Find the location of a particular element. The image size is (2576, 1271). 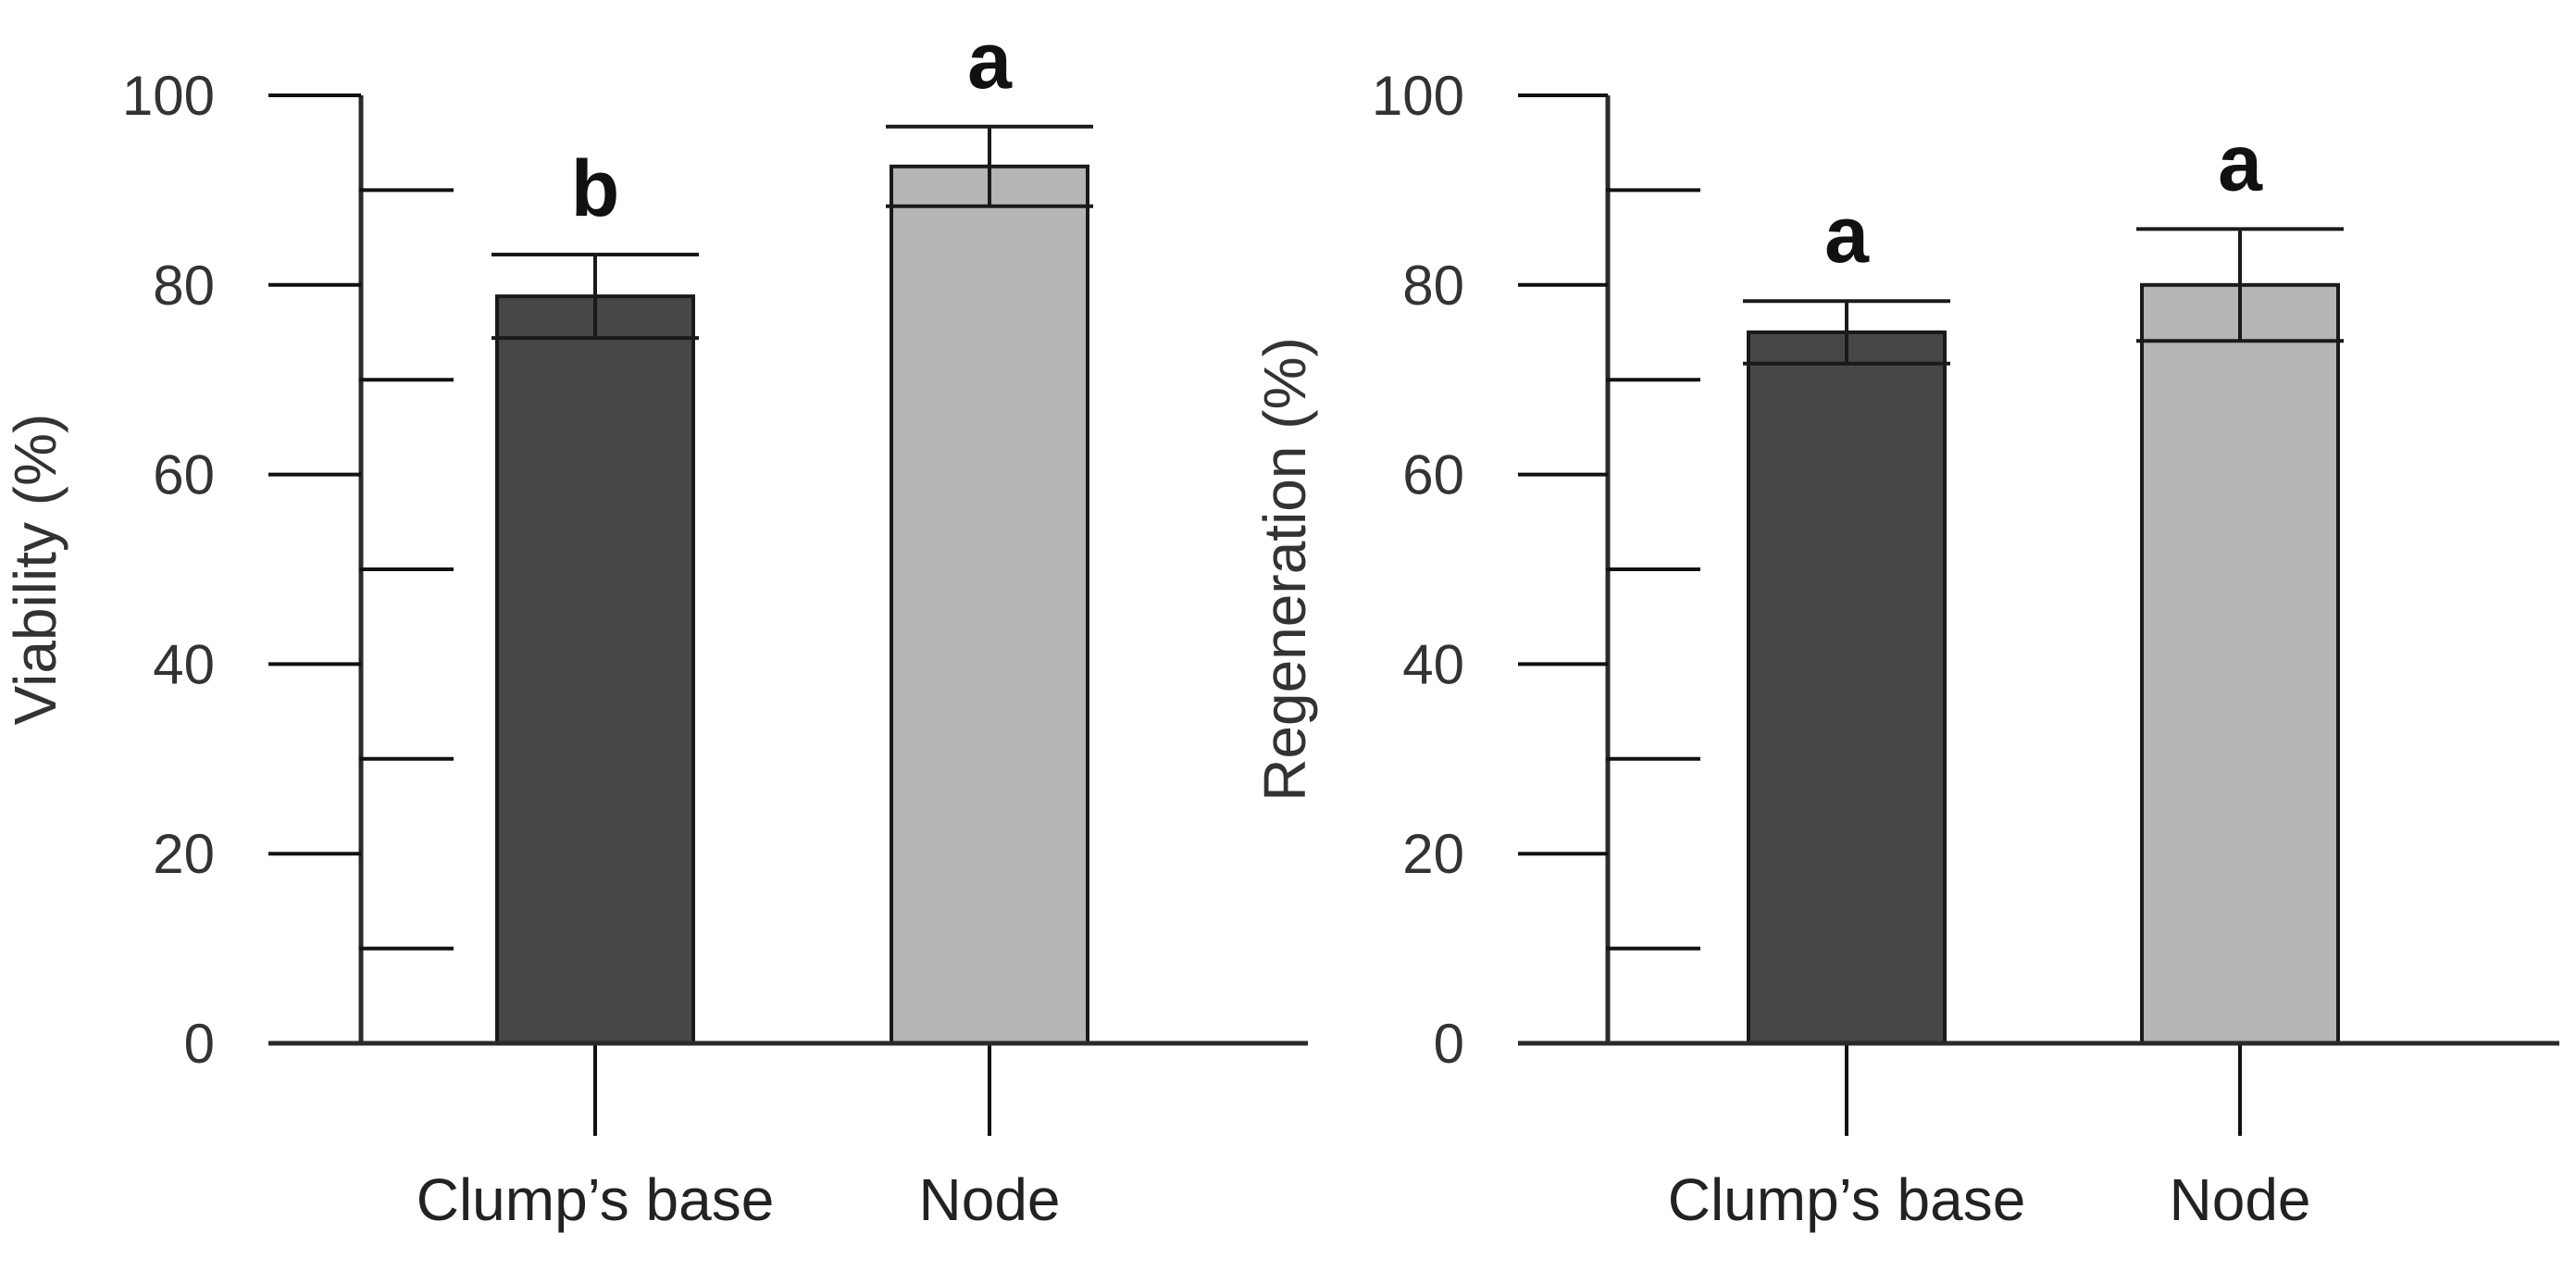

significance-label: b is located at coordinates (595, 189).